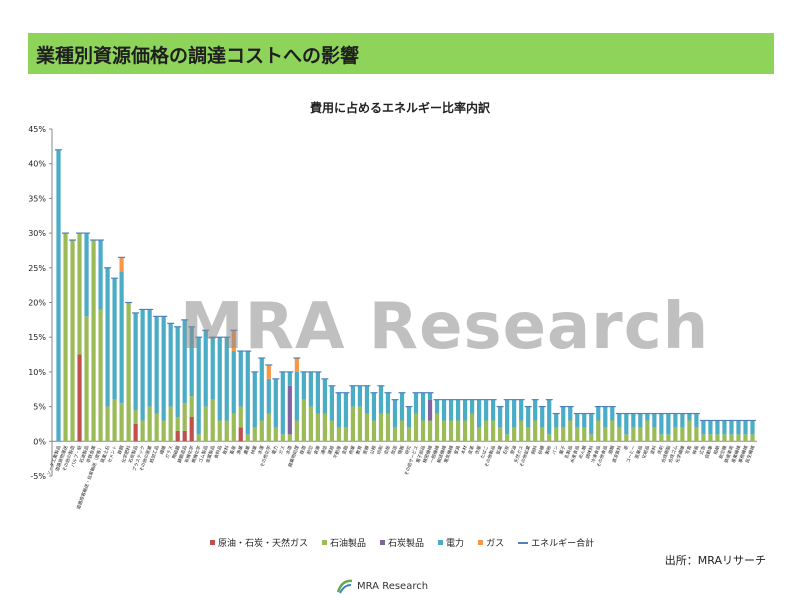  I want to click on mra-logo-icon, so click(344, 586).